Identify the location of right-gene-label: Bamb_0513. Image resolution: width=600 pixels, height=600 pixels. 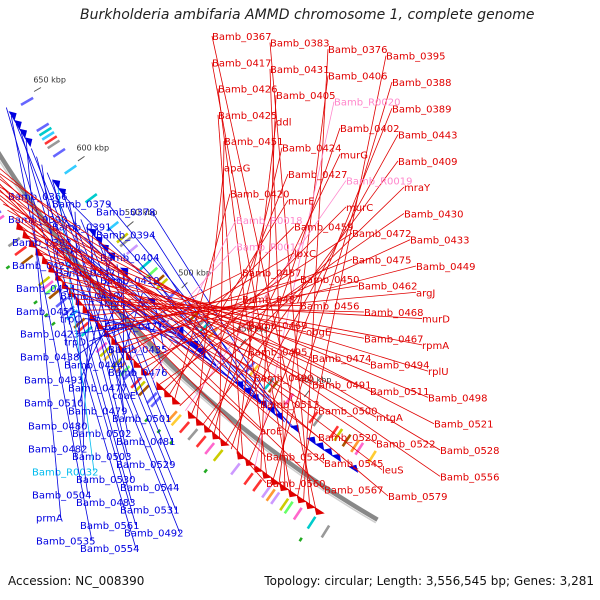
(290, 405).